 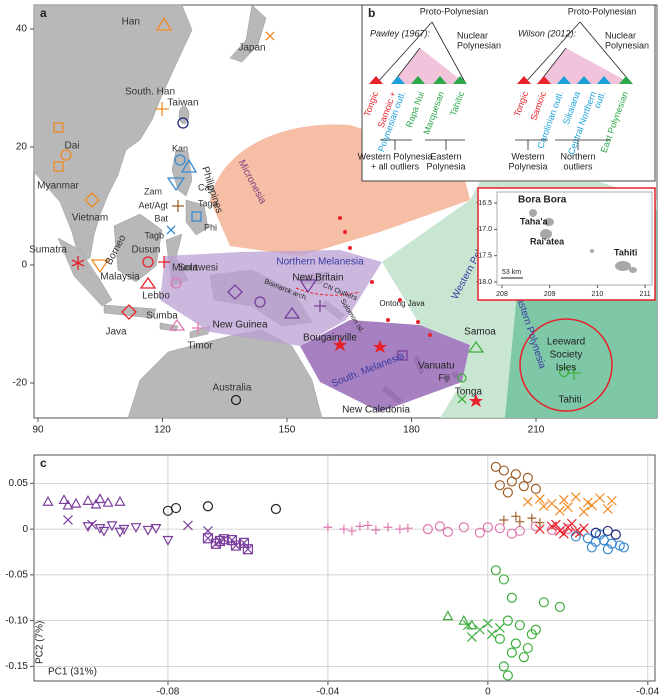 What do you see at coordinates (484, 203) in the screenshot?
I see `inset-y-tick-label: -16.5` at bounding box center [484, 203].